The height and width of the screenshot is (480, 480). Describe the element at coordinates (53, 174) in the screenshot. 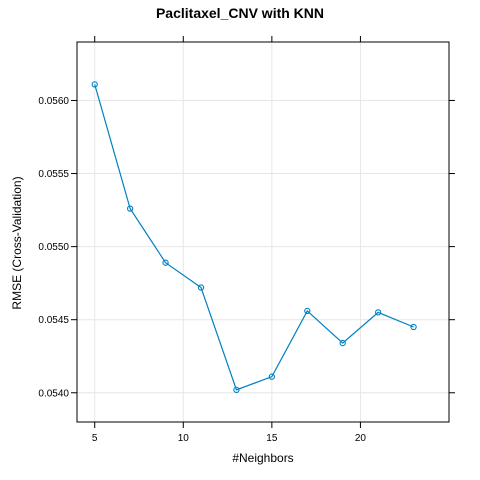

I see `y-tick-label: 0.0555` at that location.